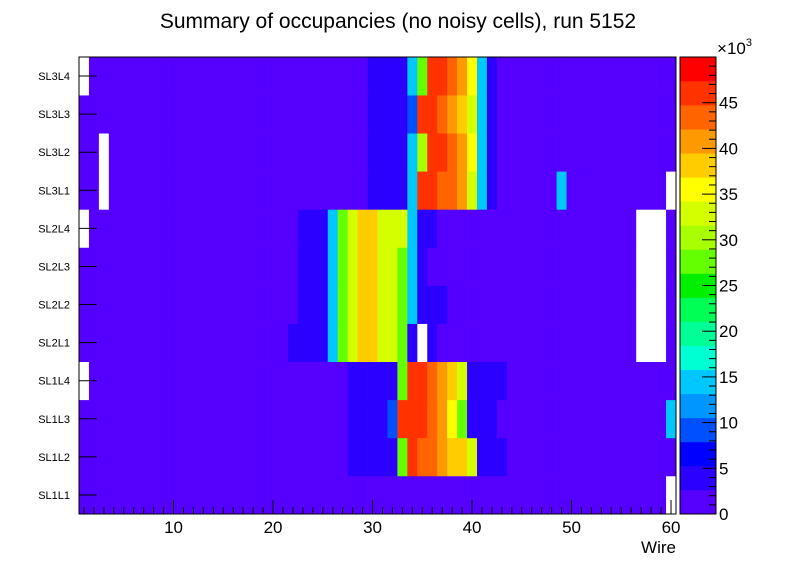 This screenshot has height=572, width=796. Describe the element at coordinates (273, 527) in the screenshot. I see `x-tick-label: 20` at that location.